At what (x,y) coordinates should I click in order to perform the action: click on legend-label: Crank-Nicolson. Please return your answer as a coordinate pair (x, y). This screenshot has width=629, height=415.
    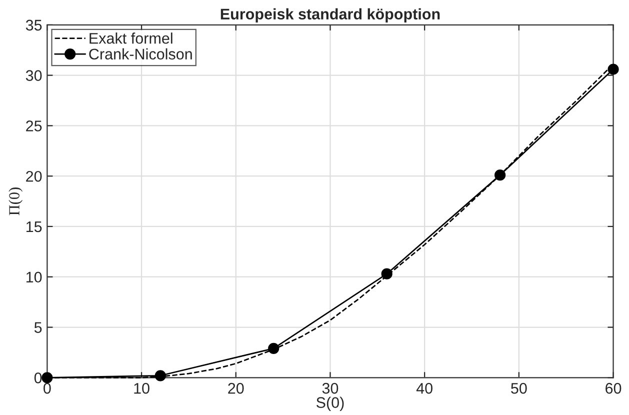
    Looking at the image, I should click on (140, 54).